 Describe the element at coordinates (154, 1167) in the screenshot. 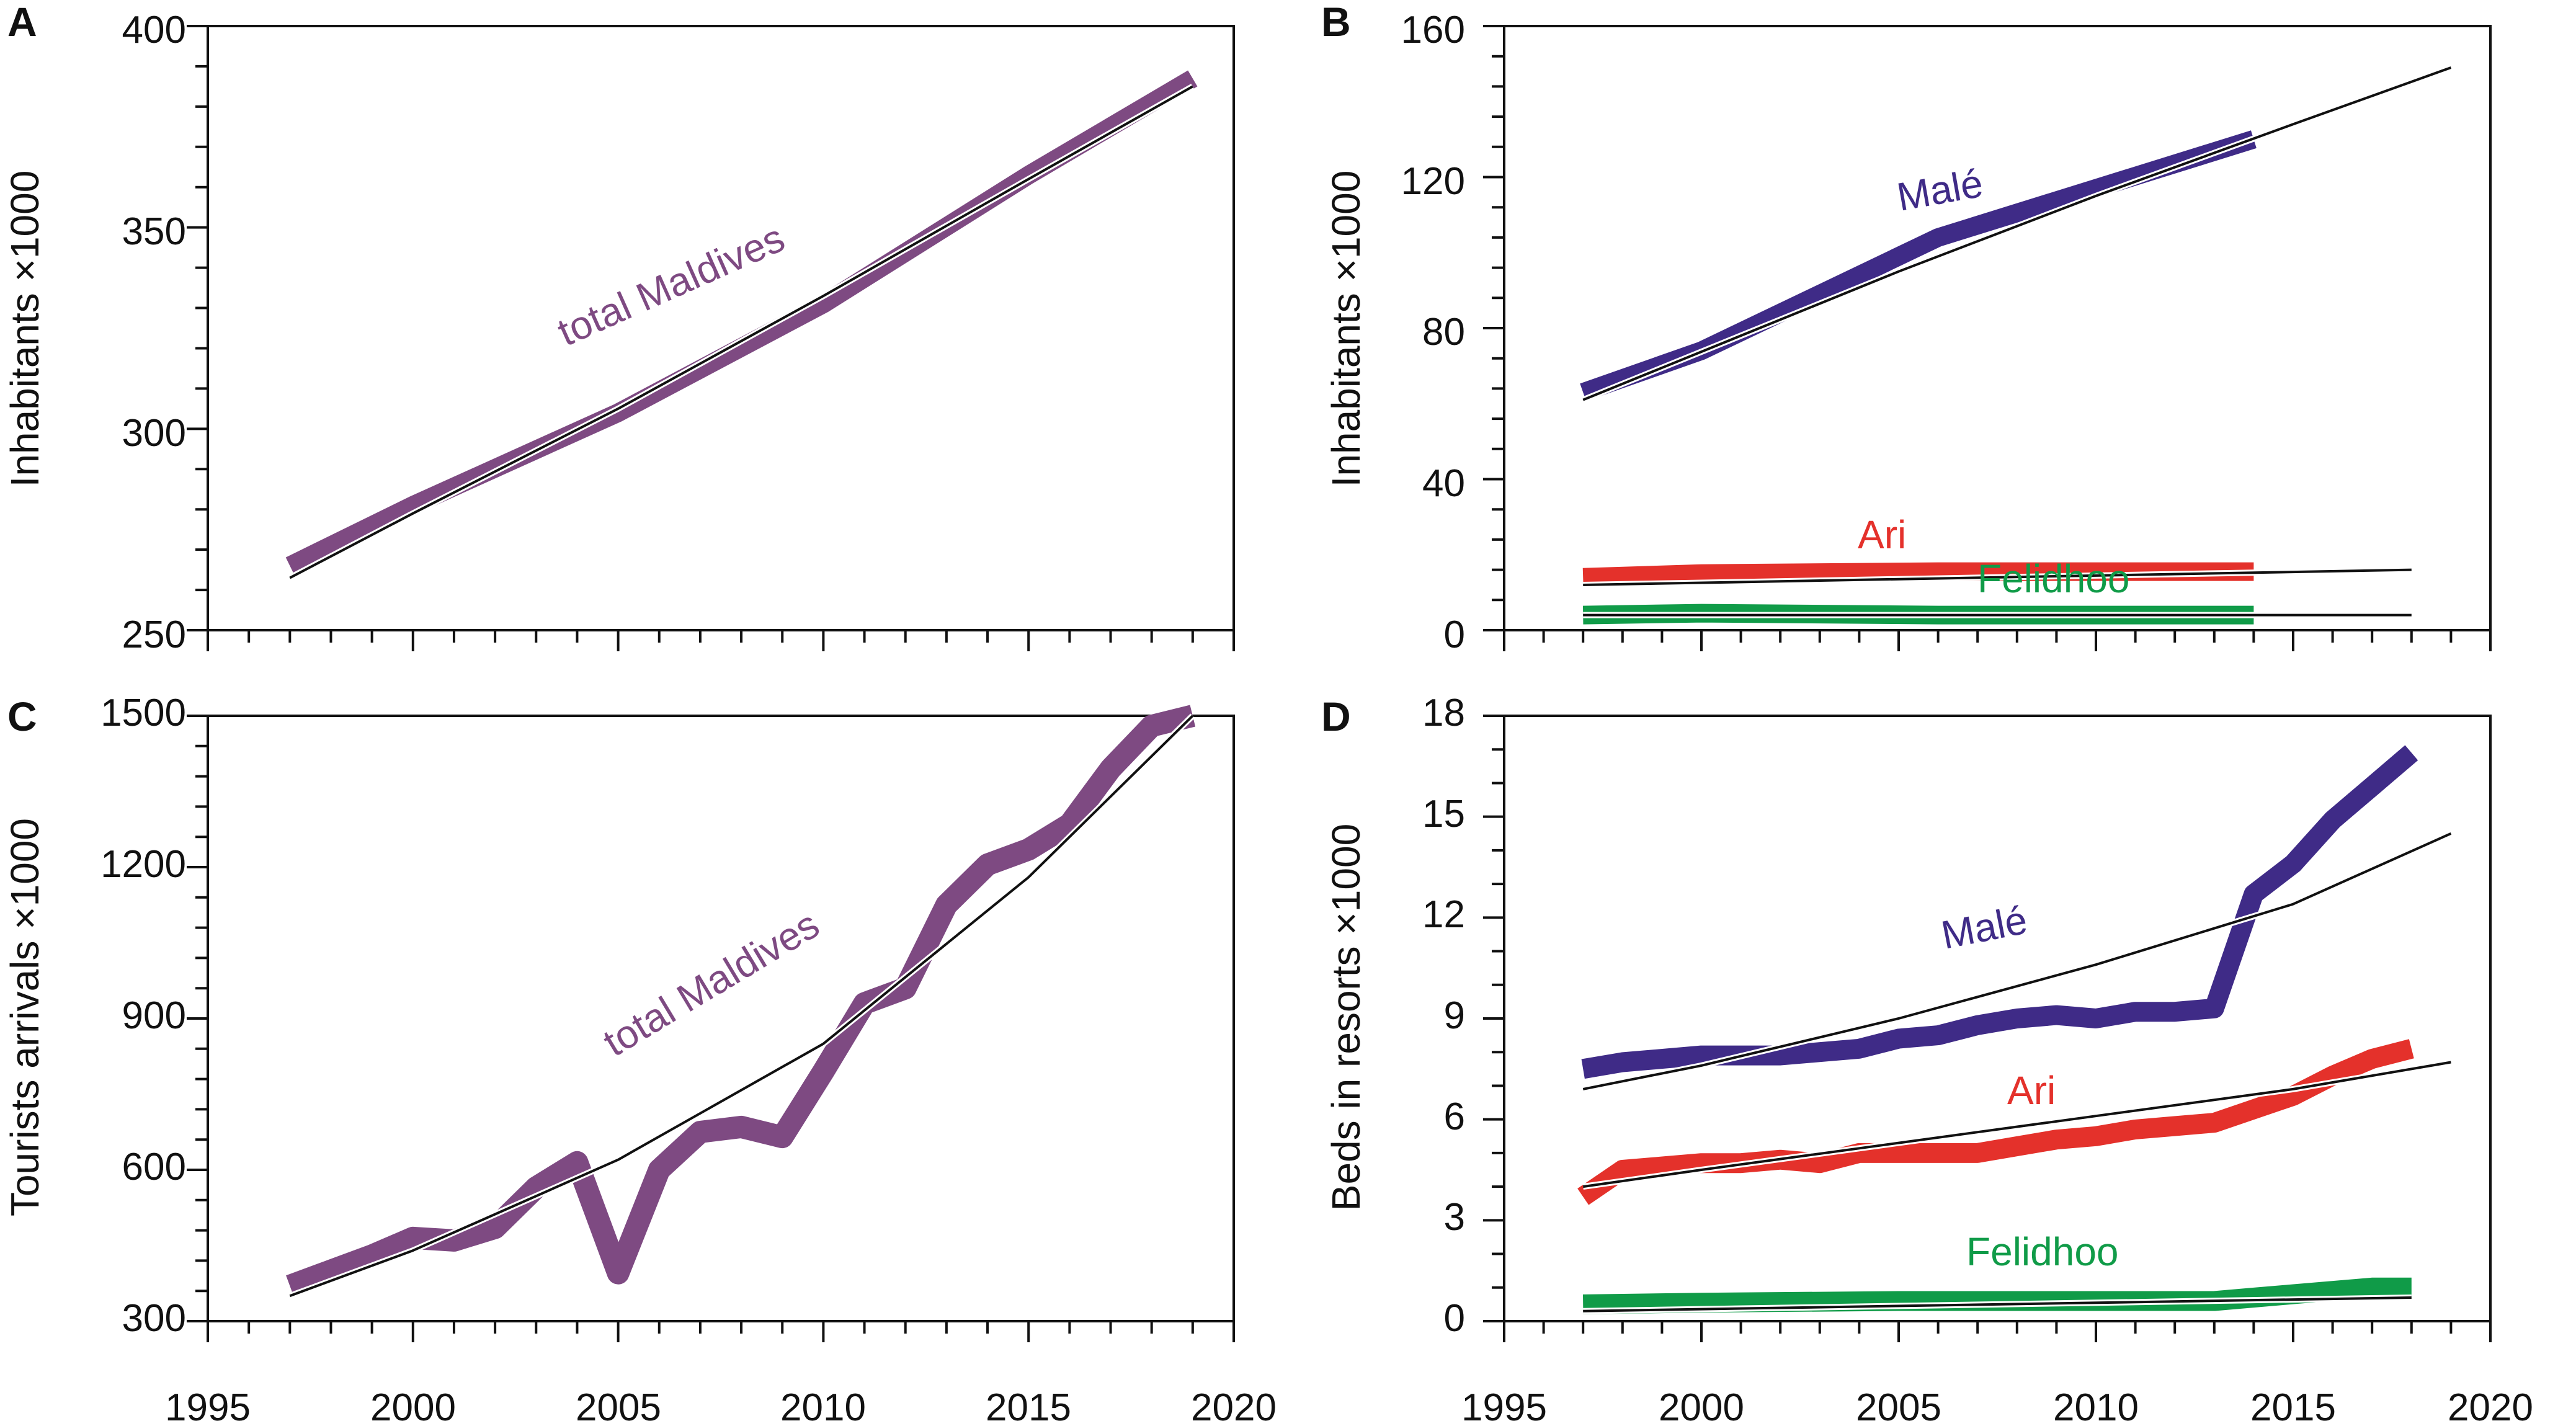

I see `panel-c-ytick-label: 600` at that location.